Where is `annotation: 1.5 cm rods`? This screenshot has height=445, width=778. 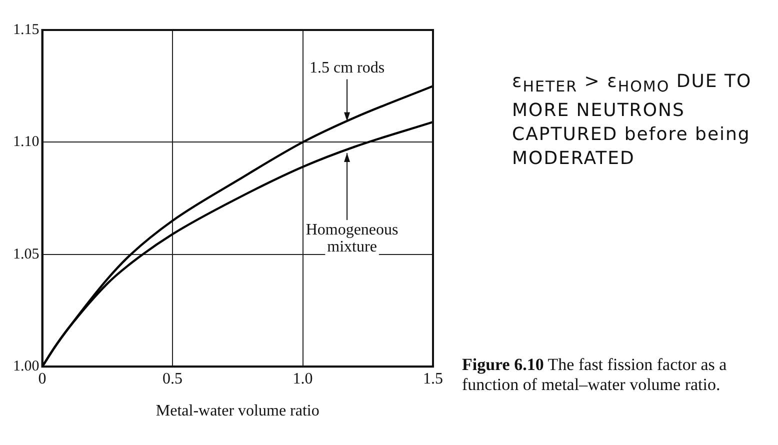
annotation: 1.5 cm rods is located at coordinates (347, 67).